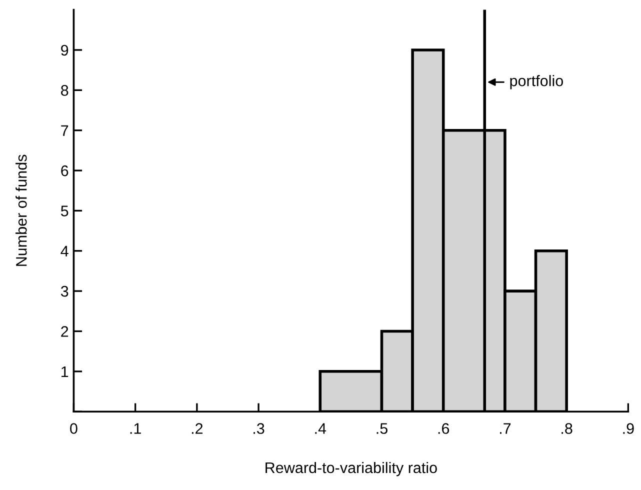 This screenshot has width=641, height=490. I want to click on x-tick-label: 0, so click(74, 428).